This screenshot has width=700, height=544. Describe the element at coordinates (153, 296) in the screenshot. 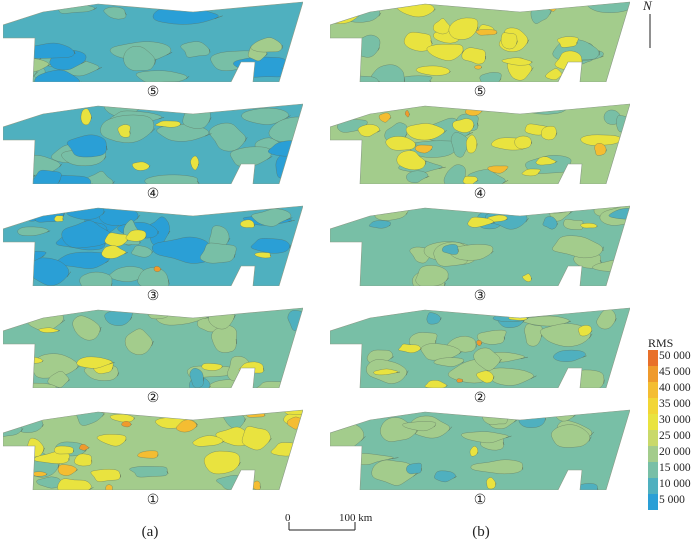

I see `panel-label: ③` at that location.